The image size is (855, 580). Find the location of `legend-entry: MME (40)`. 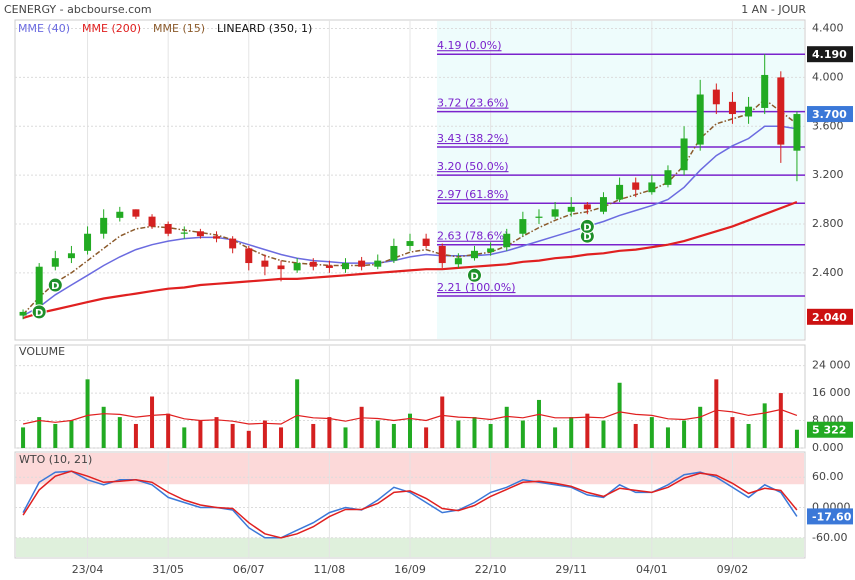

legend-entry: MME (40) is located at coordinates (44, 28).